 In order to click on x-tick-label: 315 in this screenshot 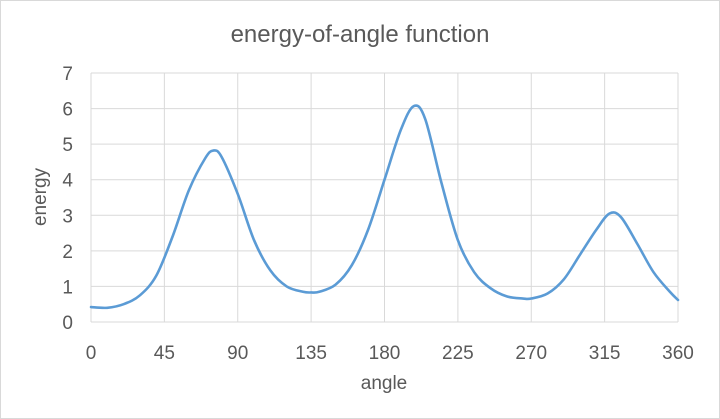, I will do `click(605, 353)`.